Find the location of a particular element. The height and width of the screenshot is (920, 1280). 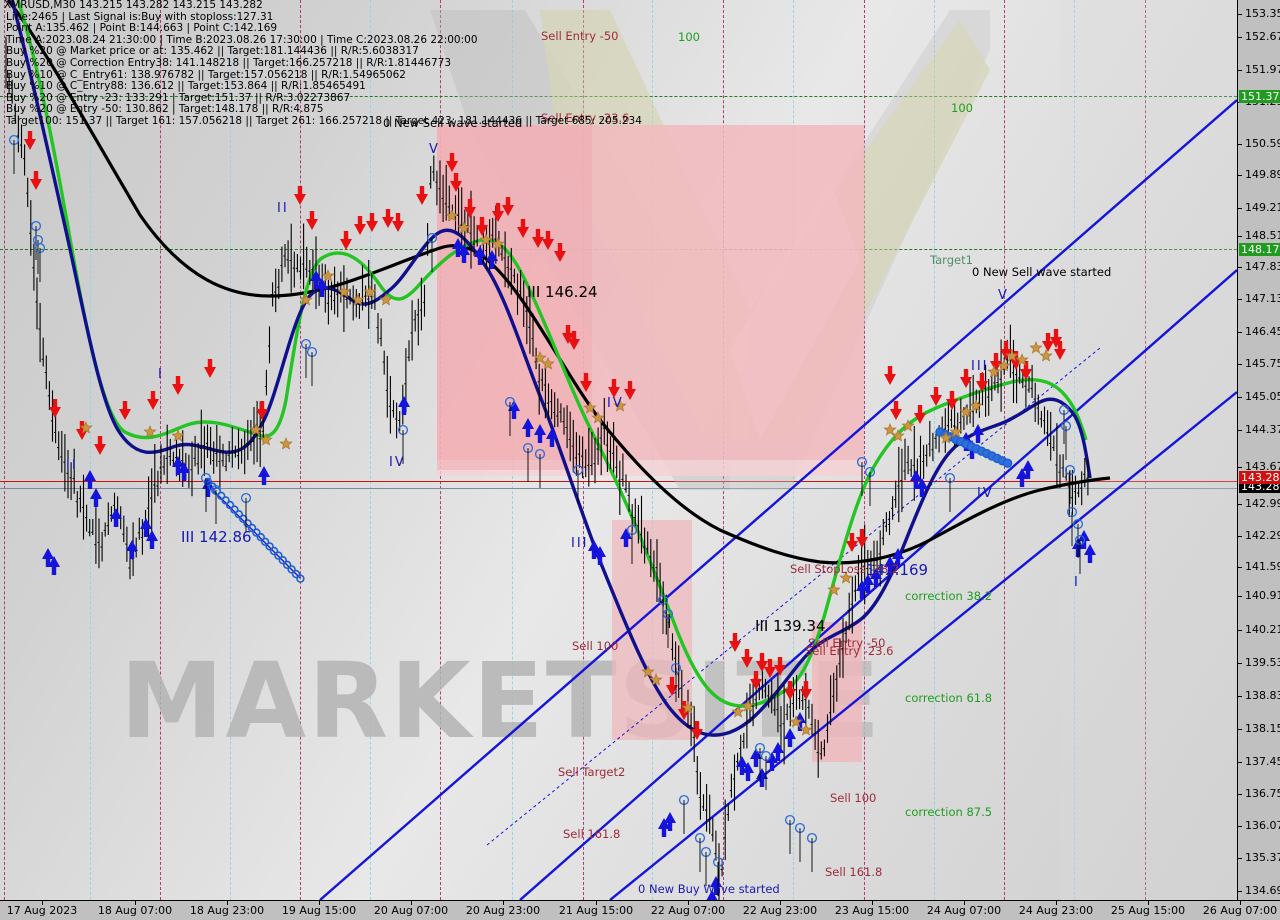

annotation-wave-iv-mid: IV is located at coordinates (397, 462).